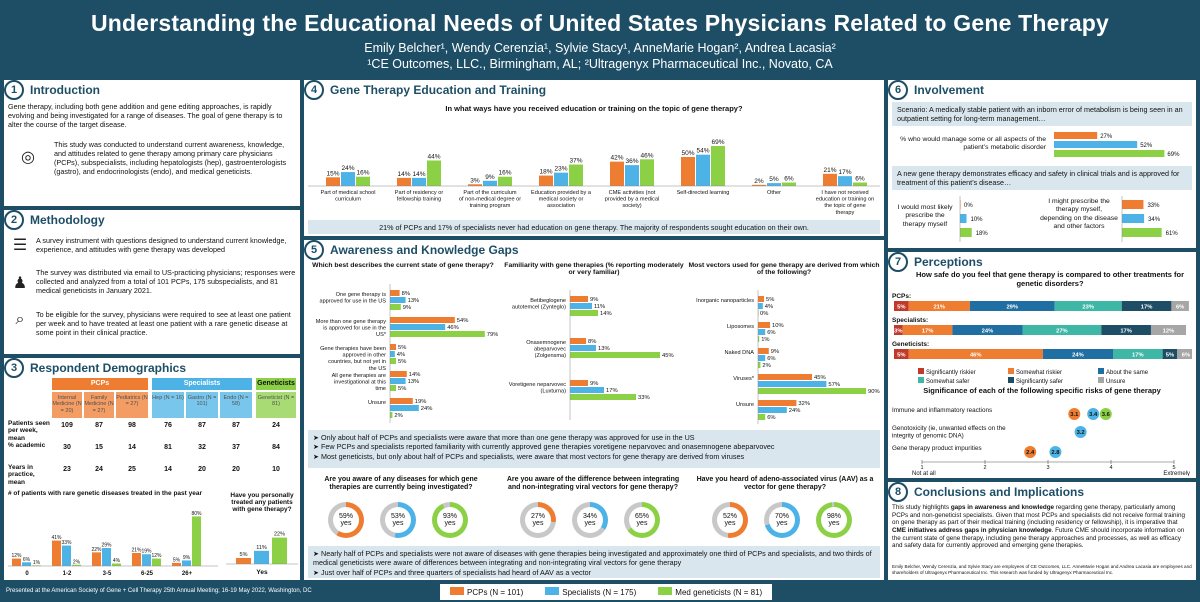 The width and height of the screenshot is (1200, 602). I want to click on y-tick-label: approved in other, so click(364, 356).